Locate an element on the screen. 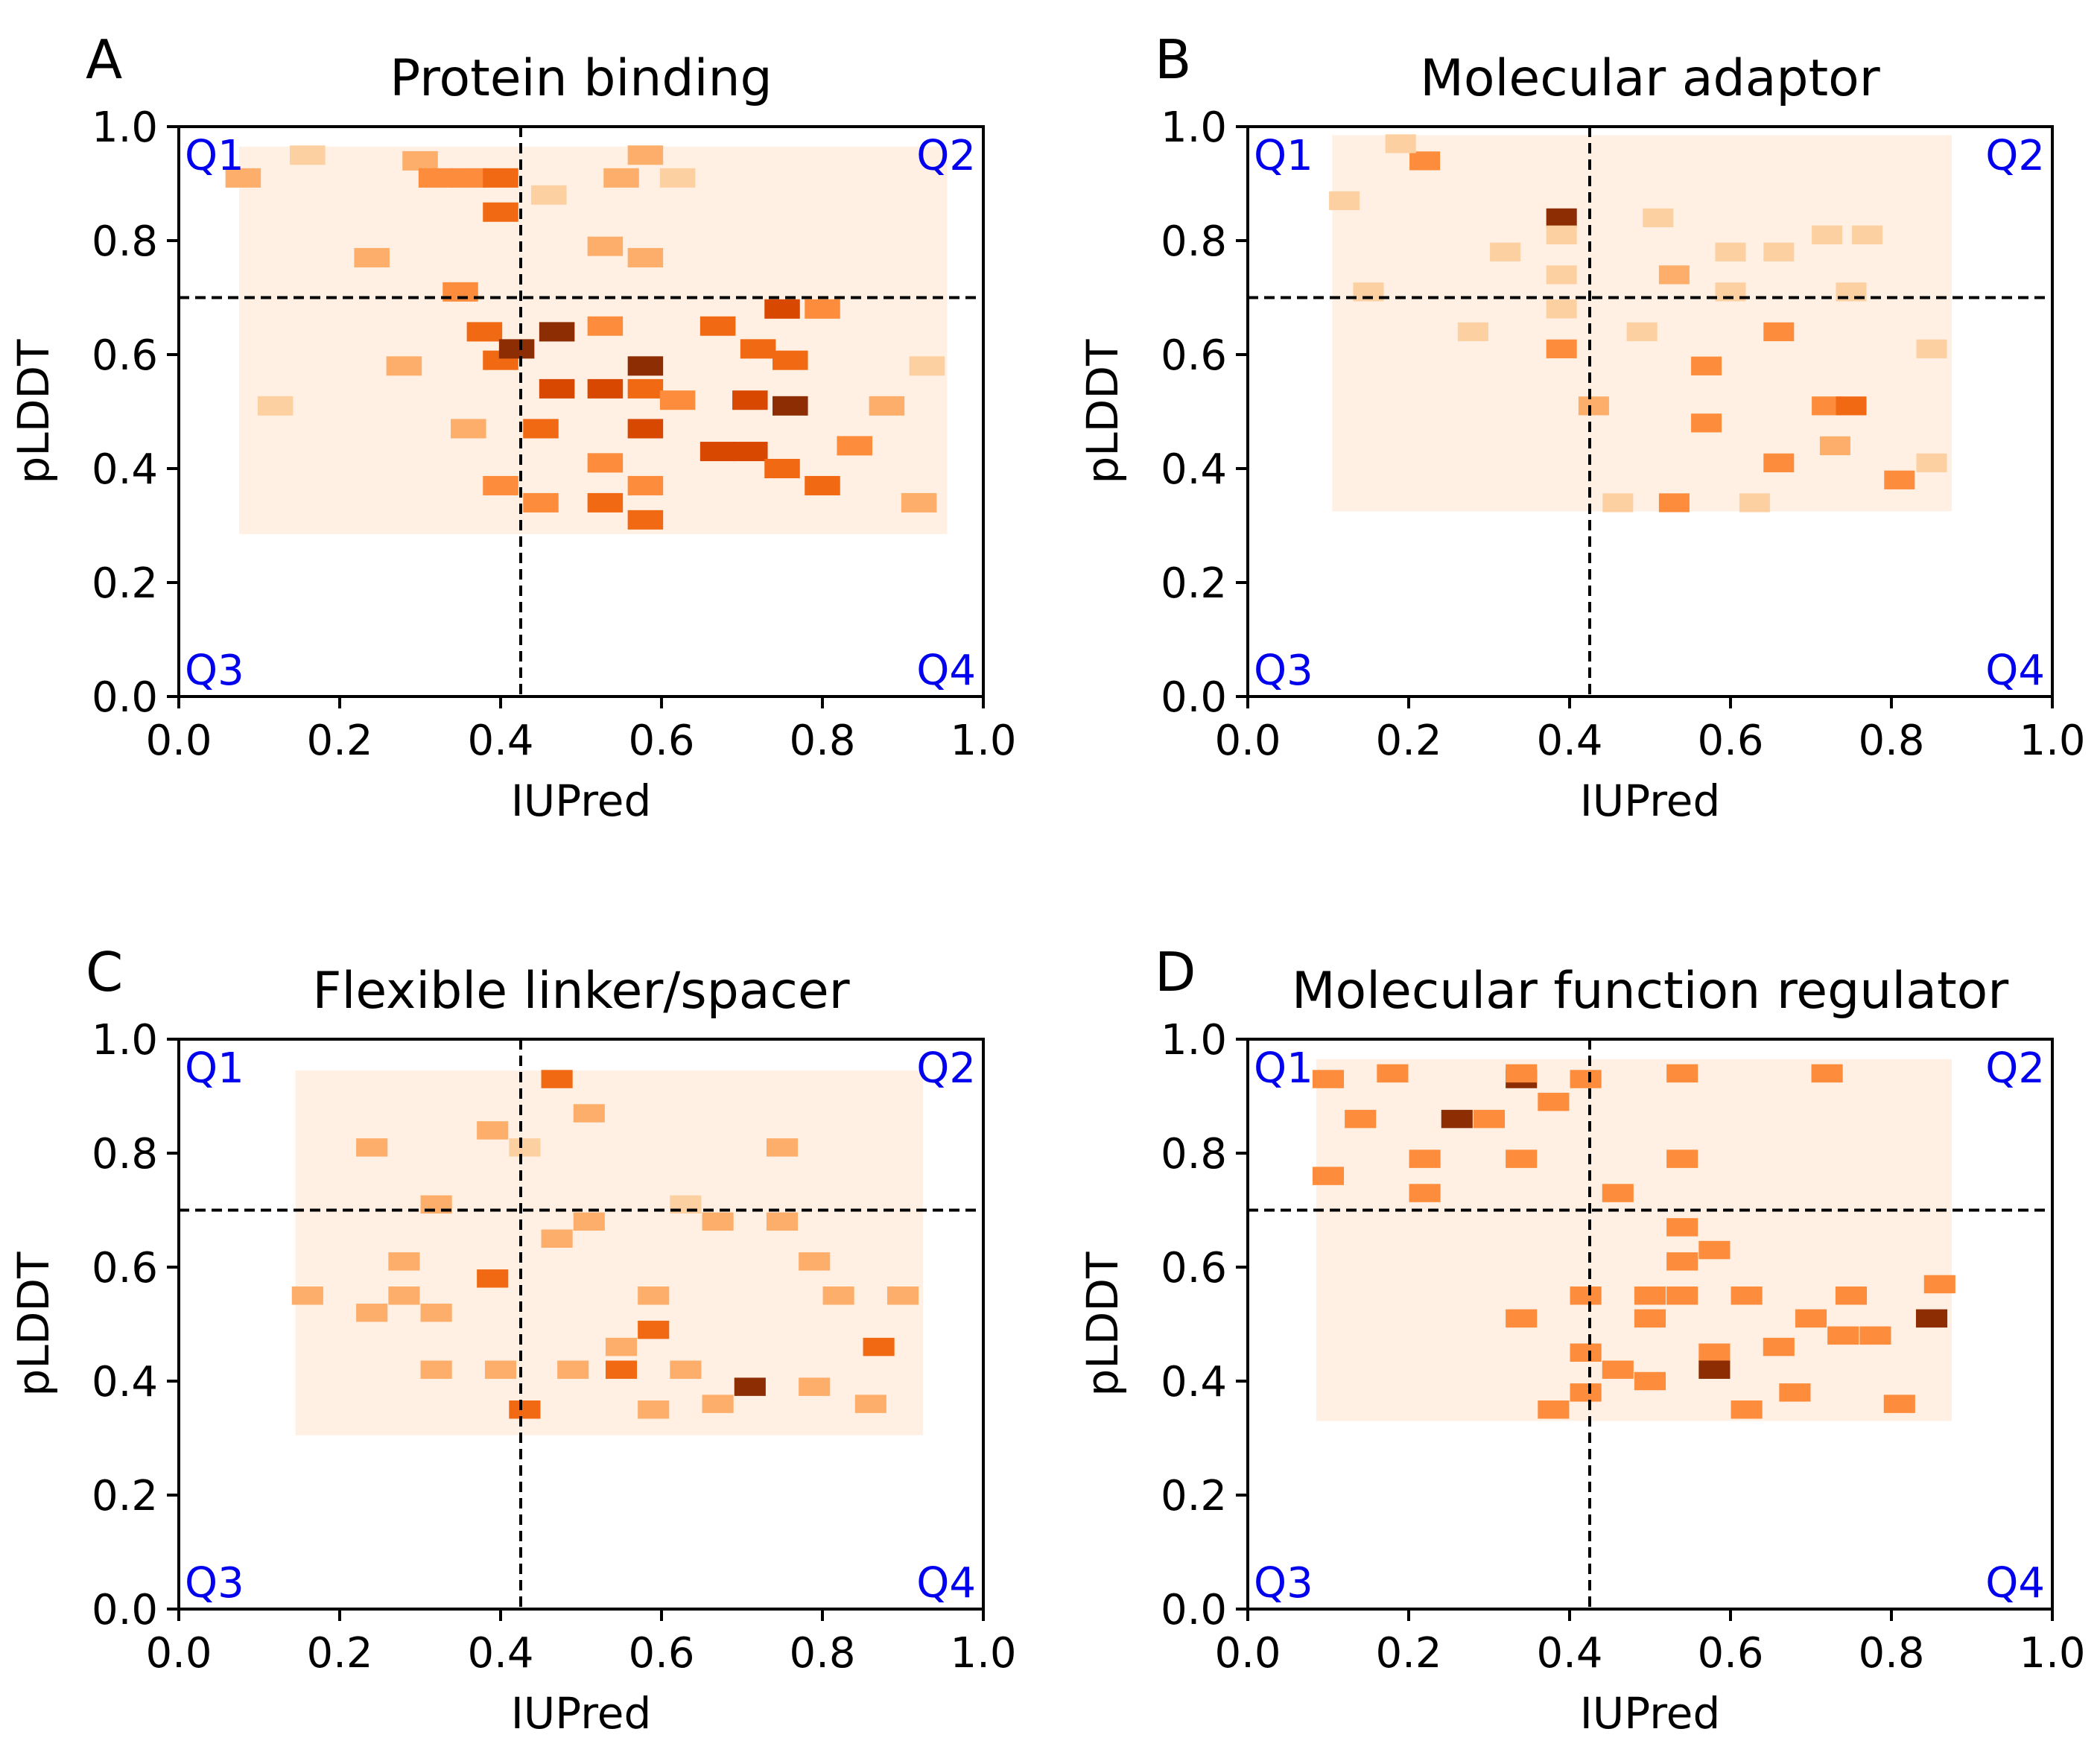  y-tick-label: 0.6 is located at coordinates (125, 355).